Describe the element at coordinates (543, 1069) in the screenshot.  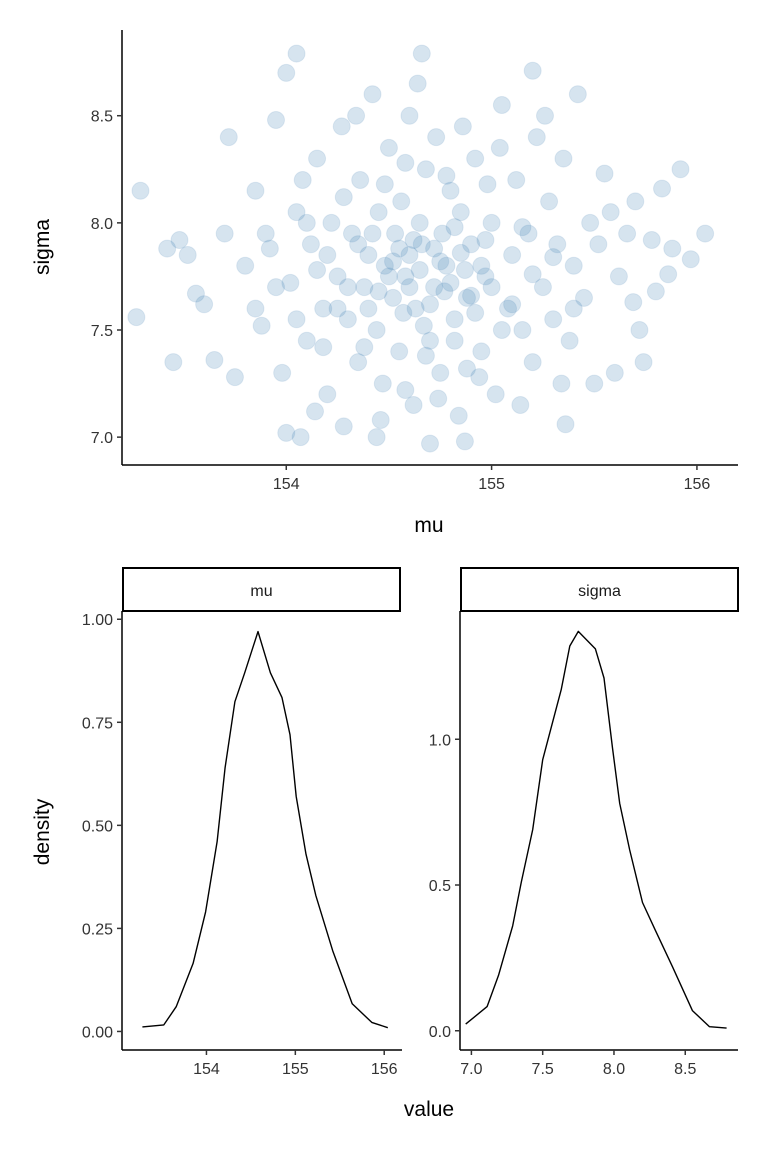
I see `x-tick-label: 7.5` at that location.